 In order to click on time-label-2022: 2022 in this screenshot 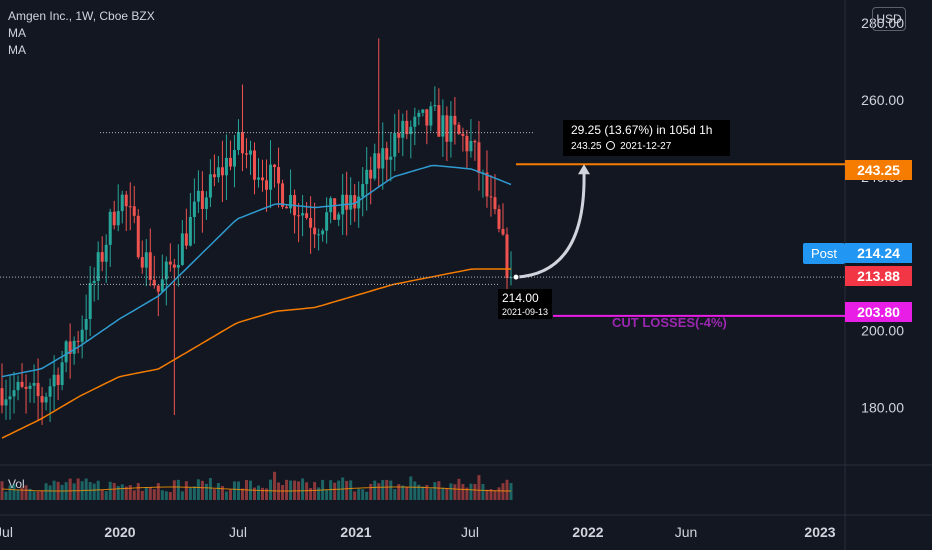, I will do `click(587, 532)`.